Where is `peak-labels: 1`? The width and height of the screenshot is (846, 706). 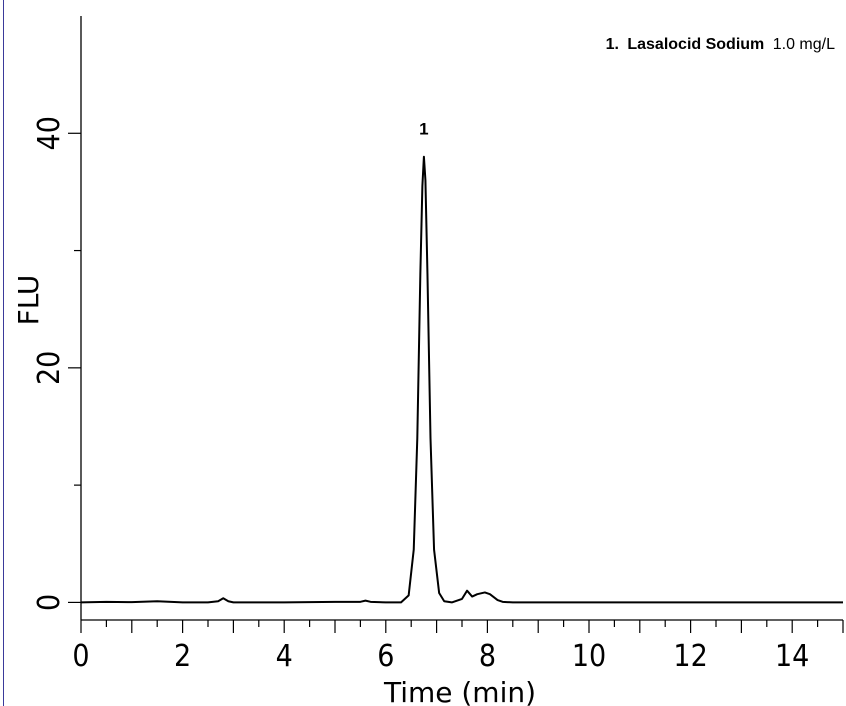
peak-labels: 1 is located at coordinates (423, 129).